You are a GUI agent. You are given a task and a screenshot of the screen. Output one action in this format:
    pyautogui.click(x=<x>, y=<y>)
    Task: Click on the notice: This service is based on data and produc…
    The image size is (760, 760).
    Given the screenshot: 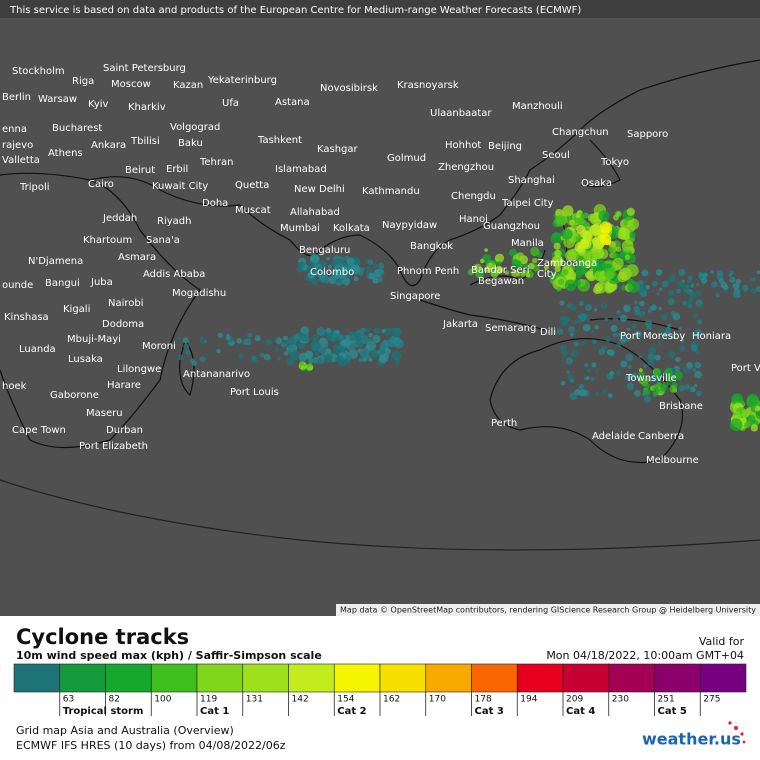 What is the action you would take?
    pyautogui.click(x=295, y=10)
    